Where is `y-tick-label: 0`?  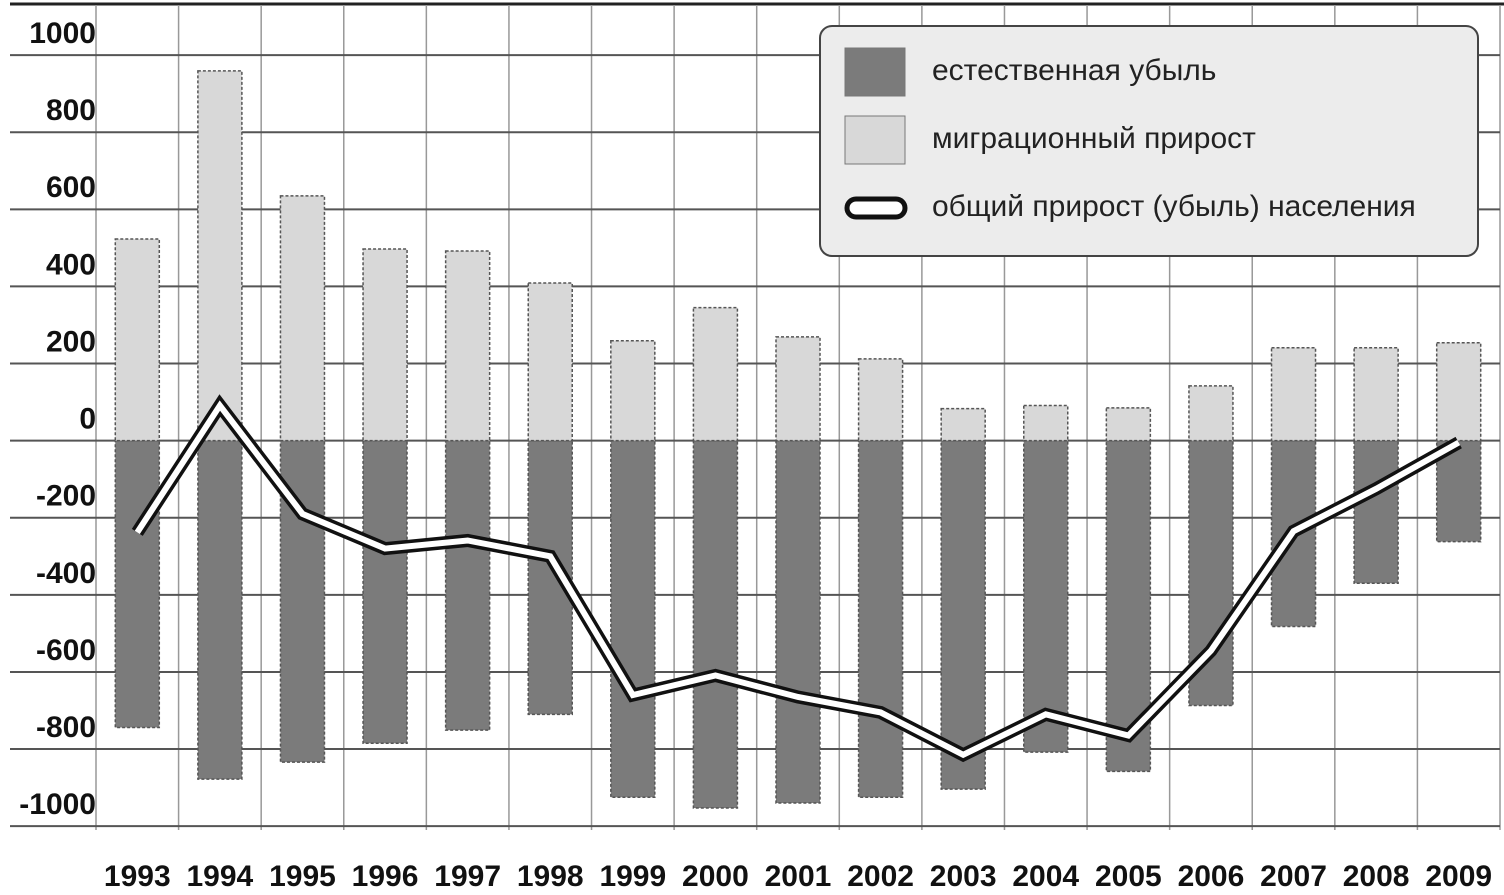 y-tick-label: 0 is located at coordinates (87, 419).